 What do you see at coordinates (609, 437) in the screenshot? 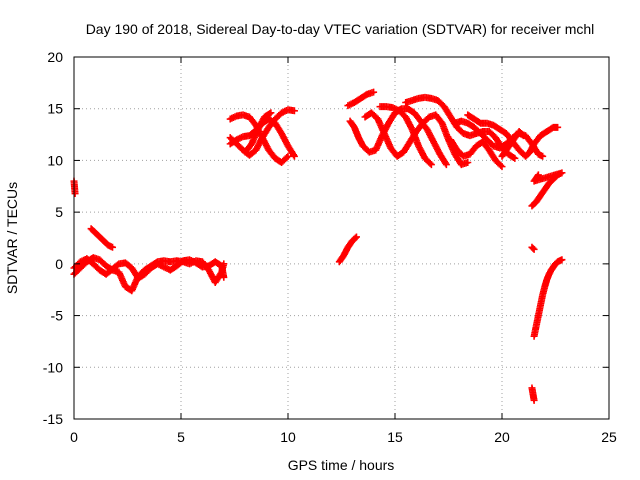
I see `x-tick-label: 25` at bounding box center [609, 437].